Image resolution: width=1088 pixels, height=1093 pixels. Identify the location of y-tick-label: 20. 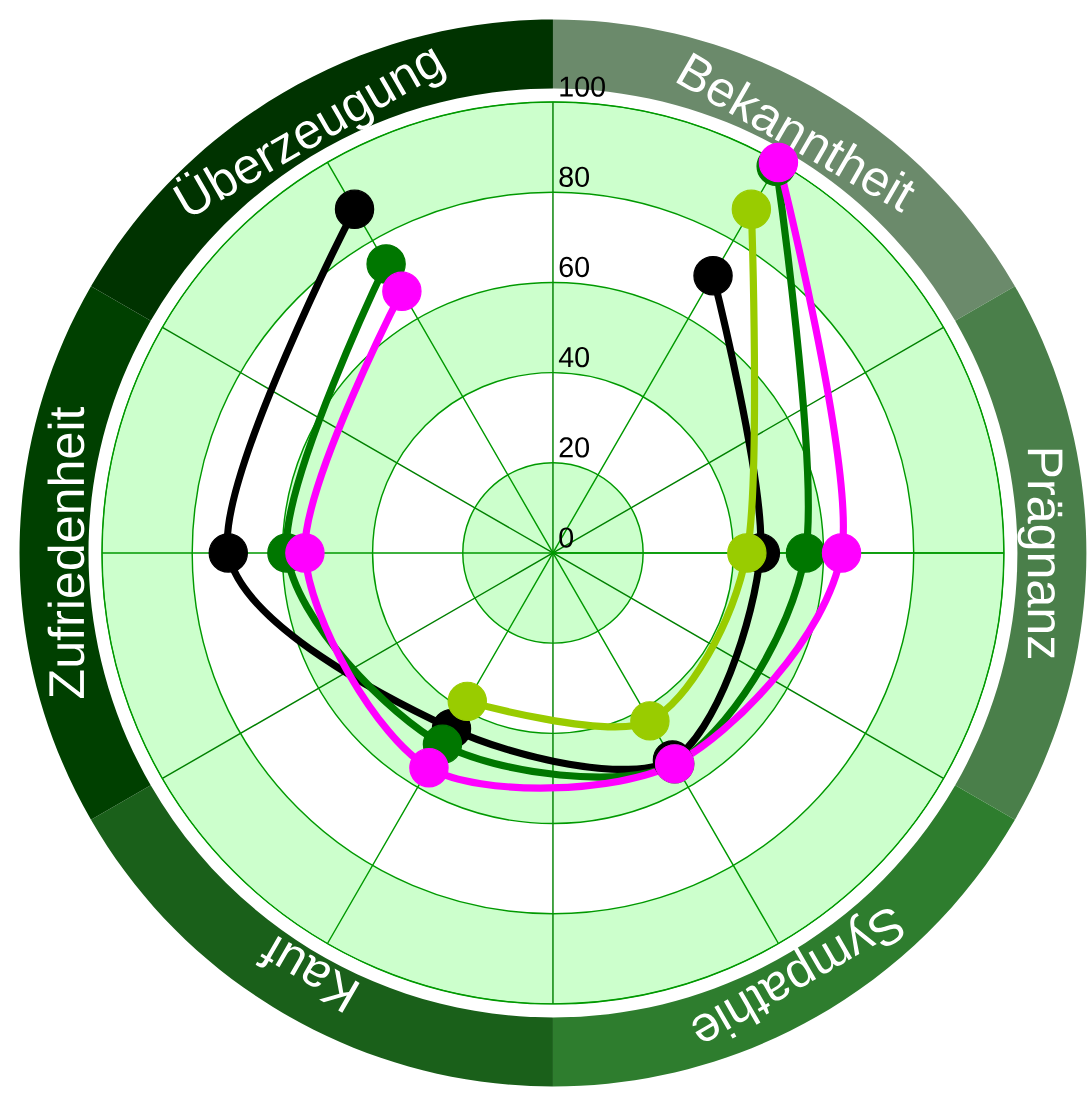
(574, 447).